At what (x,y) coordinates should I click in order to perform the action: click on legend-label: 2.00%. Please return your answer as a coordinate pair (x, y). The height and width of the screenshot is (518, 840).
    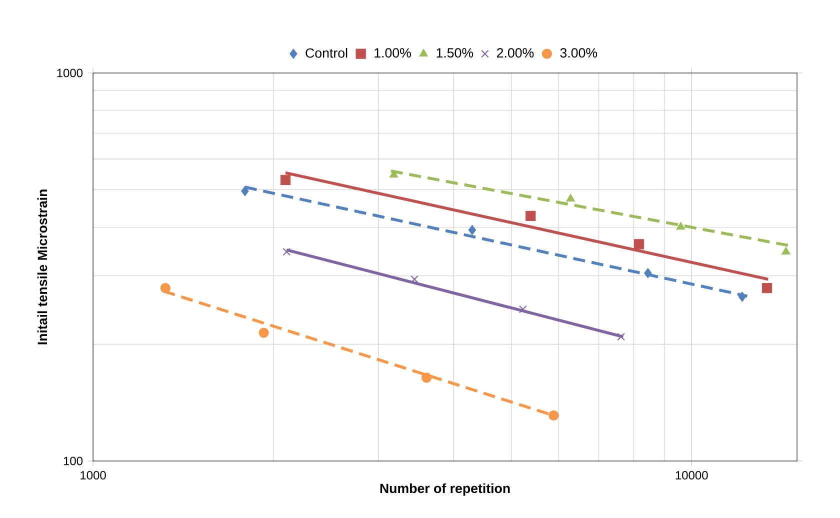
    Looking at the image, I should click on (515, 53).